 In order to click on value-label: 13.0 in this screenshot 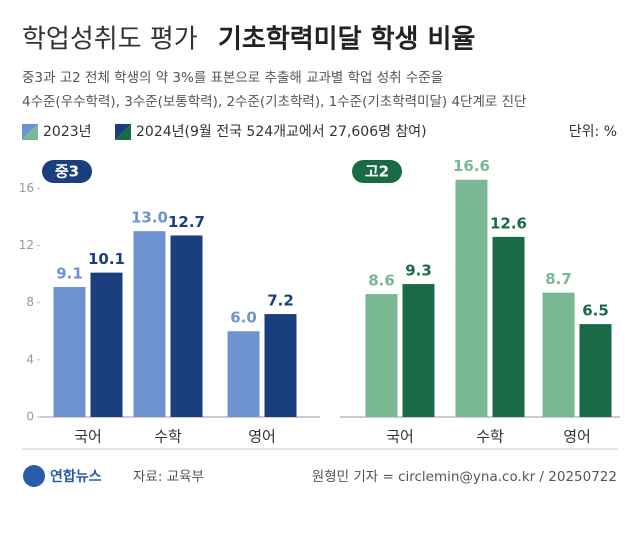, I will do `click(149, 218)`.